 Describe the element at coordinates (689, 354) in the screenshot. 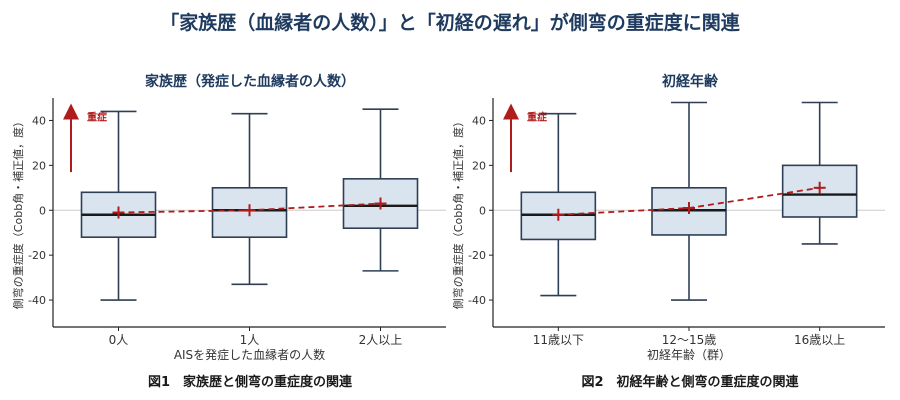

I see `fig2-x-axis-label: 初経年齢（群）` at that location.